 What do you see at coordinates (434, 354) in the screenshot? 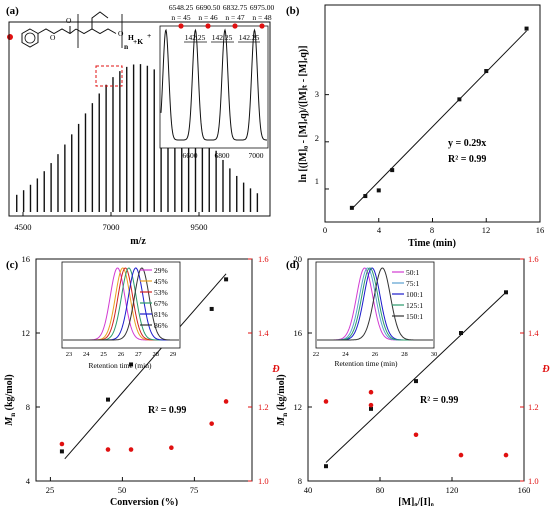
I see `inset-x-tick-label: 30` at bounding box center [434, 354].